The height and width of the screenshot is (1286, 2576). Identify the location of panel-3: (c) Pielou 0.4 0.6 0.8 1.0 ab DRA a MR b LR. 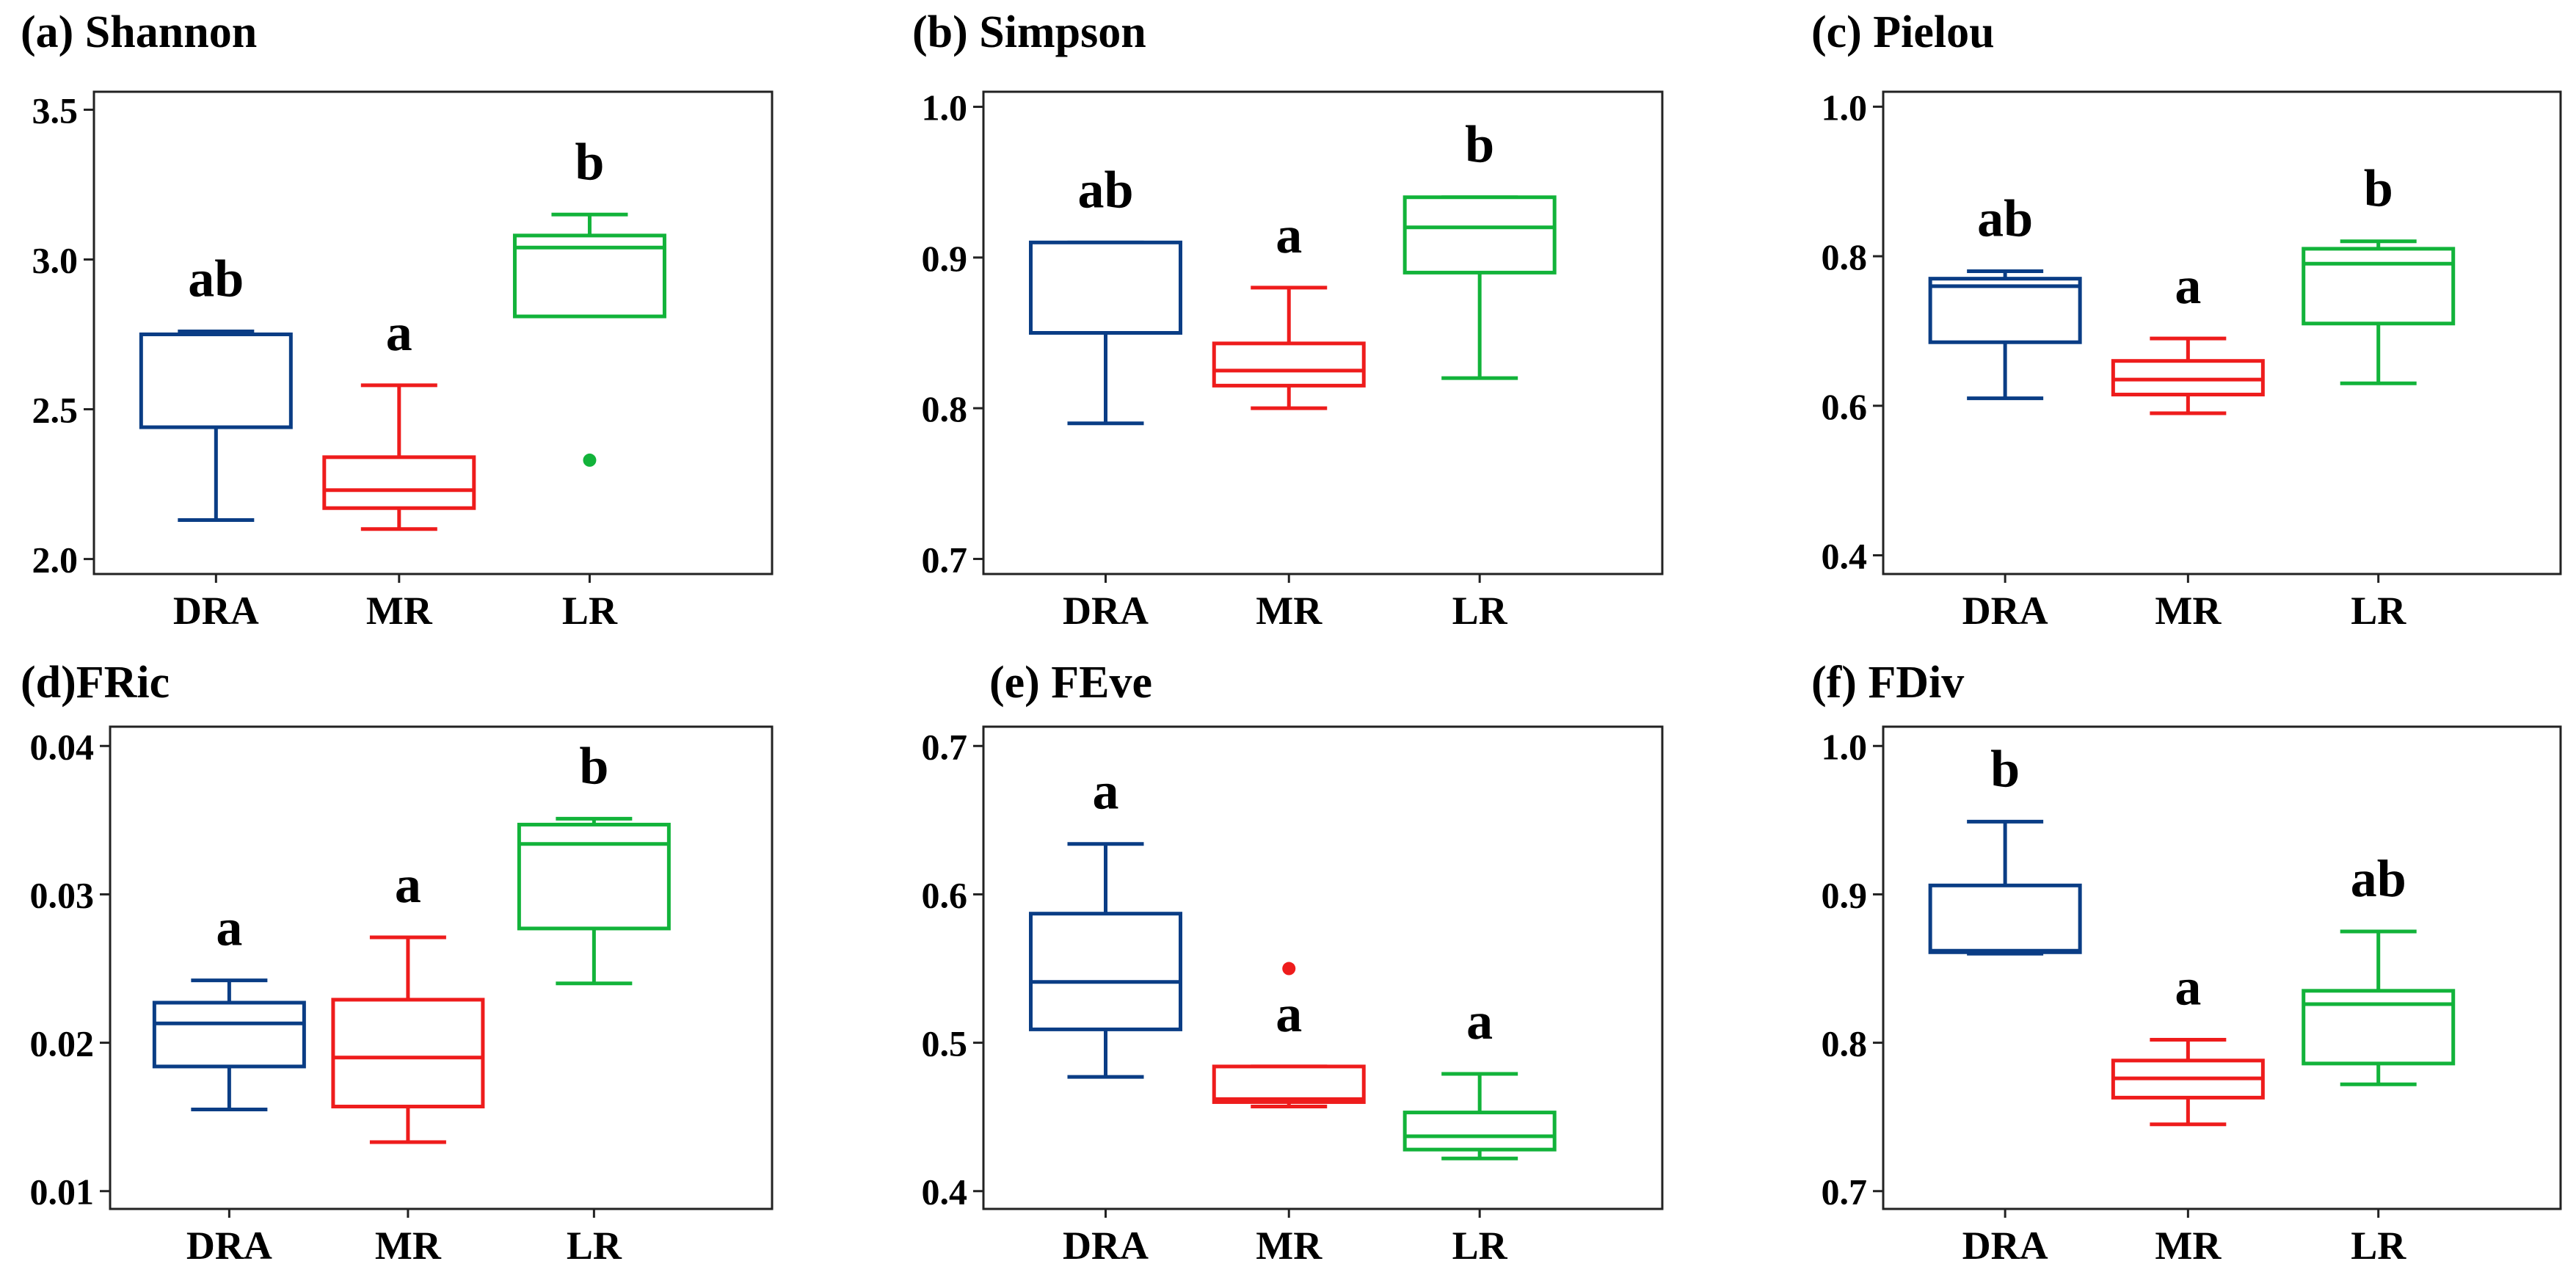
(2186, 320).